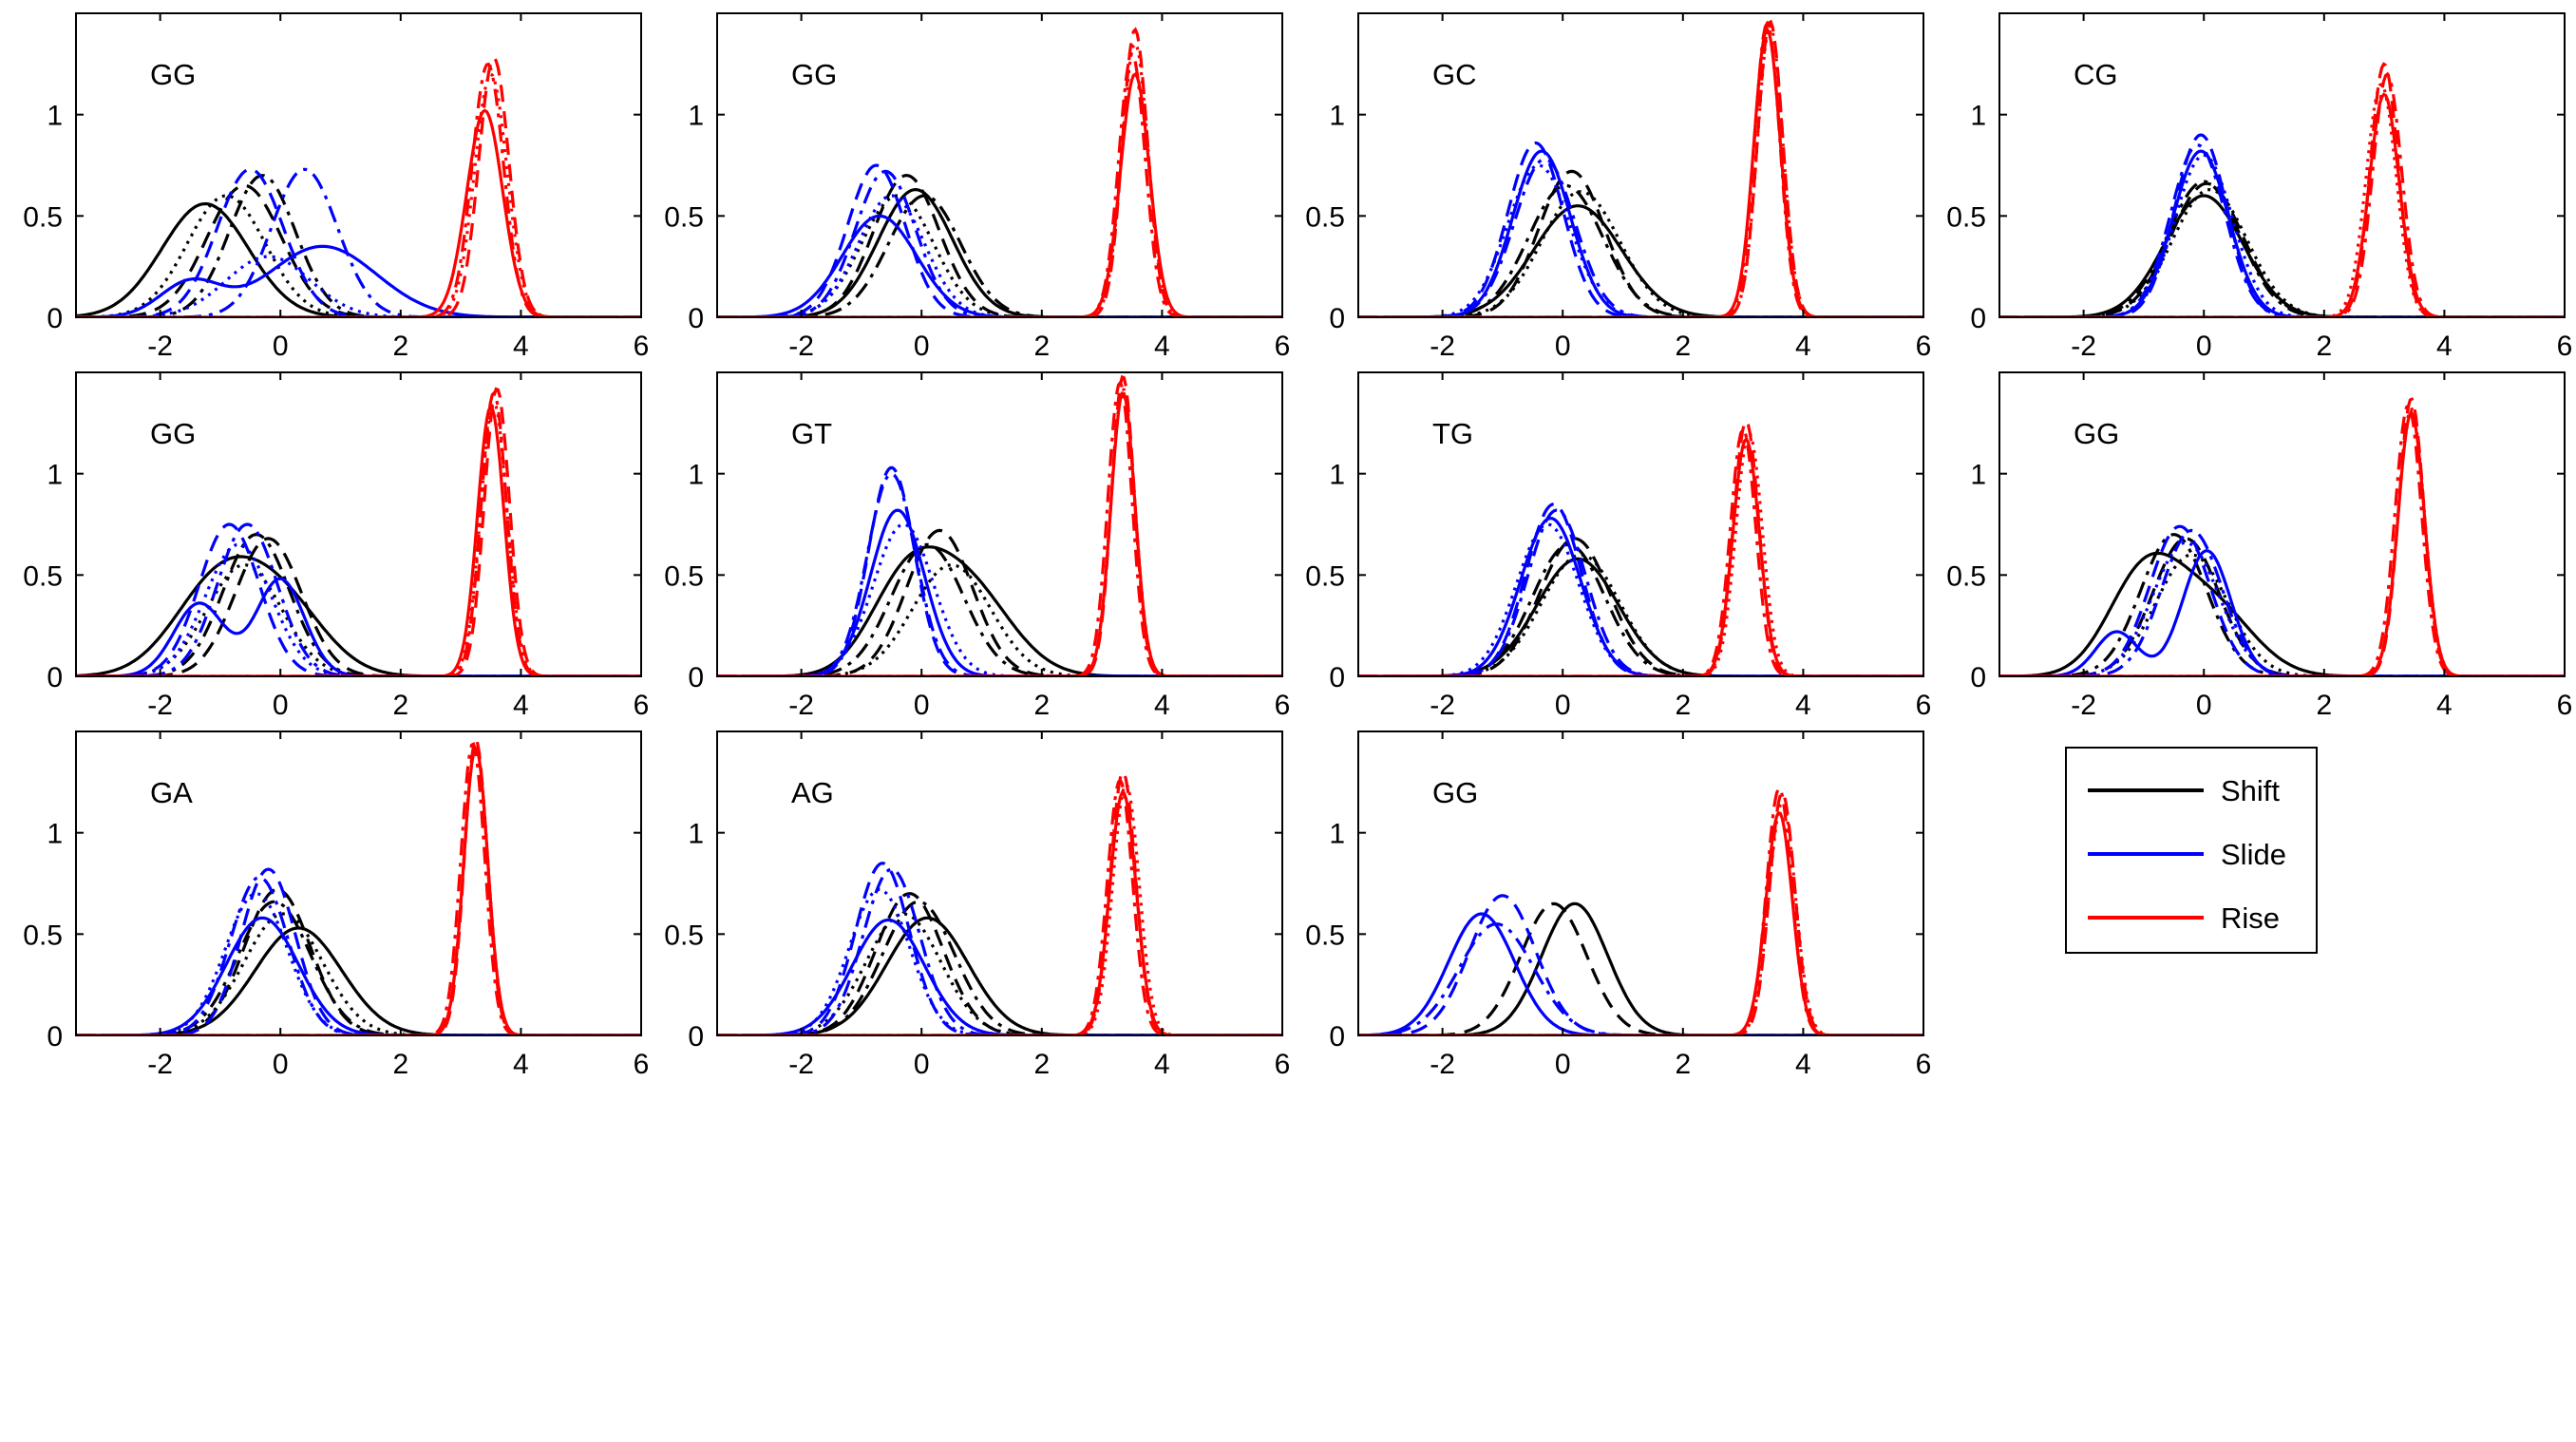 The height and width of the screenshot is (1442, 2576). I want to click on panel-1: -2 0 2 4 6 0 0.5 1 GG, so click(336, 187).